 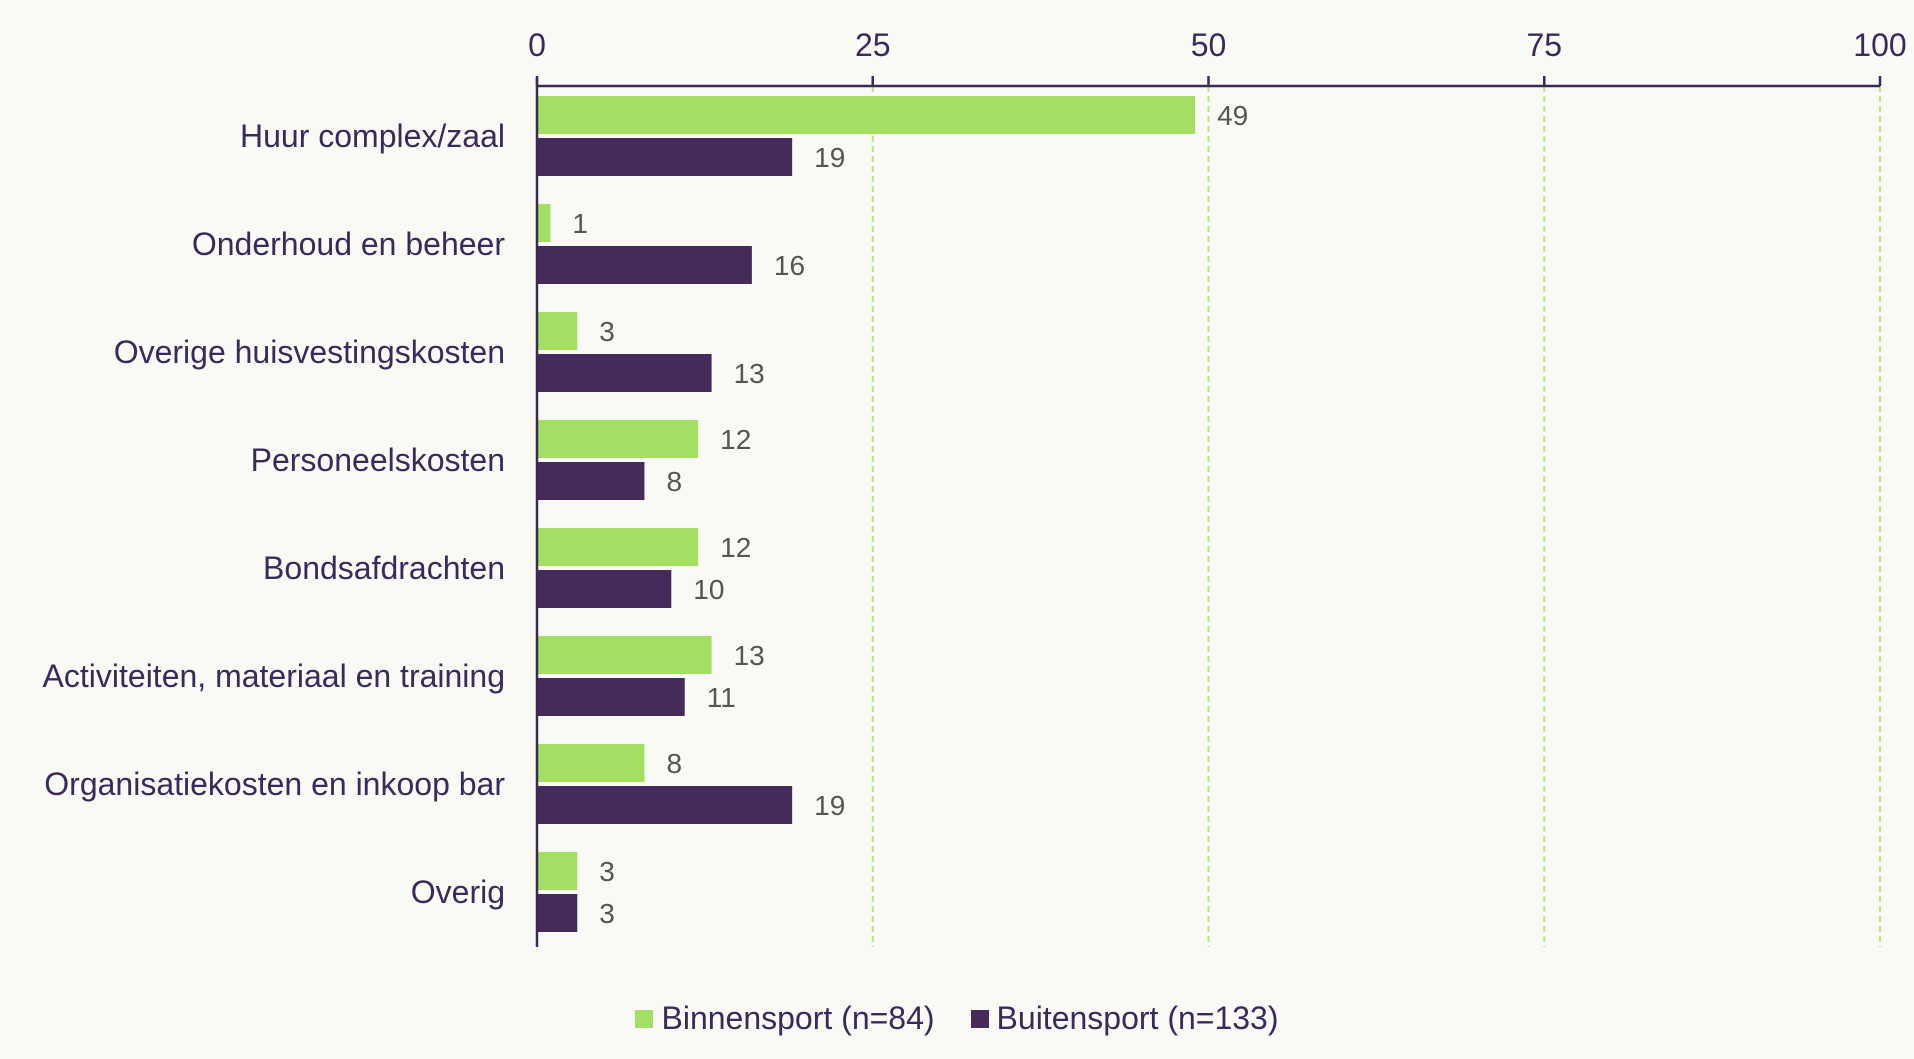 What do you see at coordinates (1209, 45) in the screenshot?
I see `x-tick-label-50: 50` at bounding box center [1209, 45].